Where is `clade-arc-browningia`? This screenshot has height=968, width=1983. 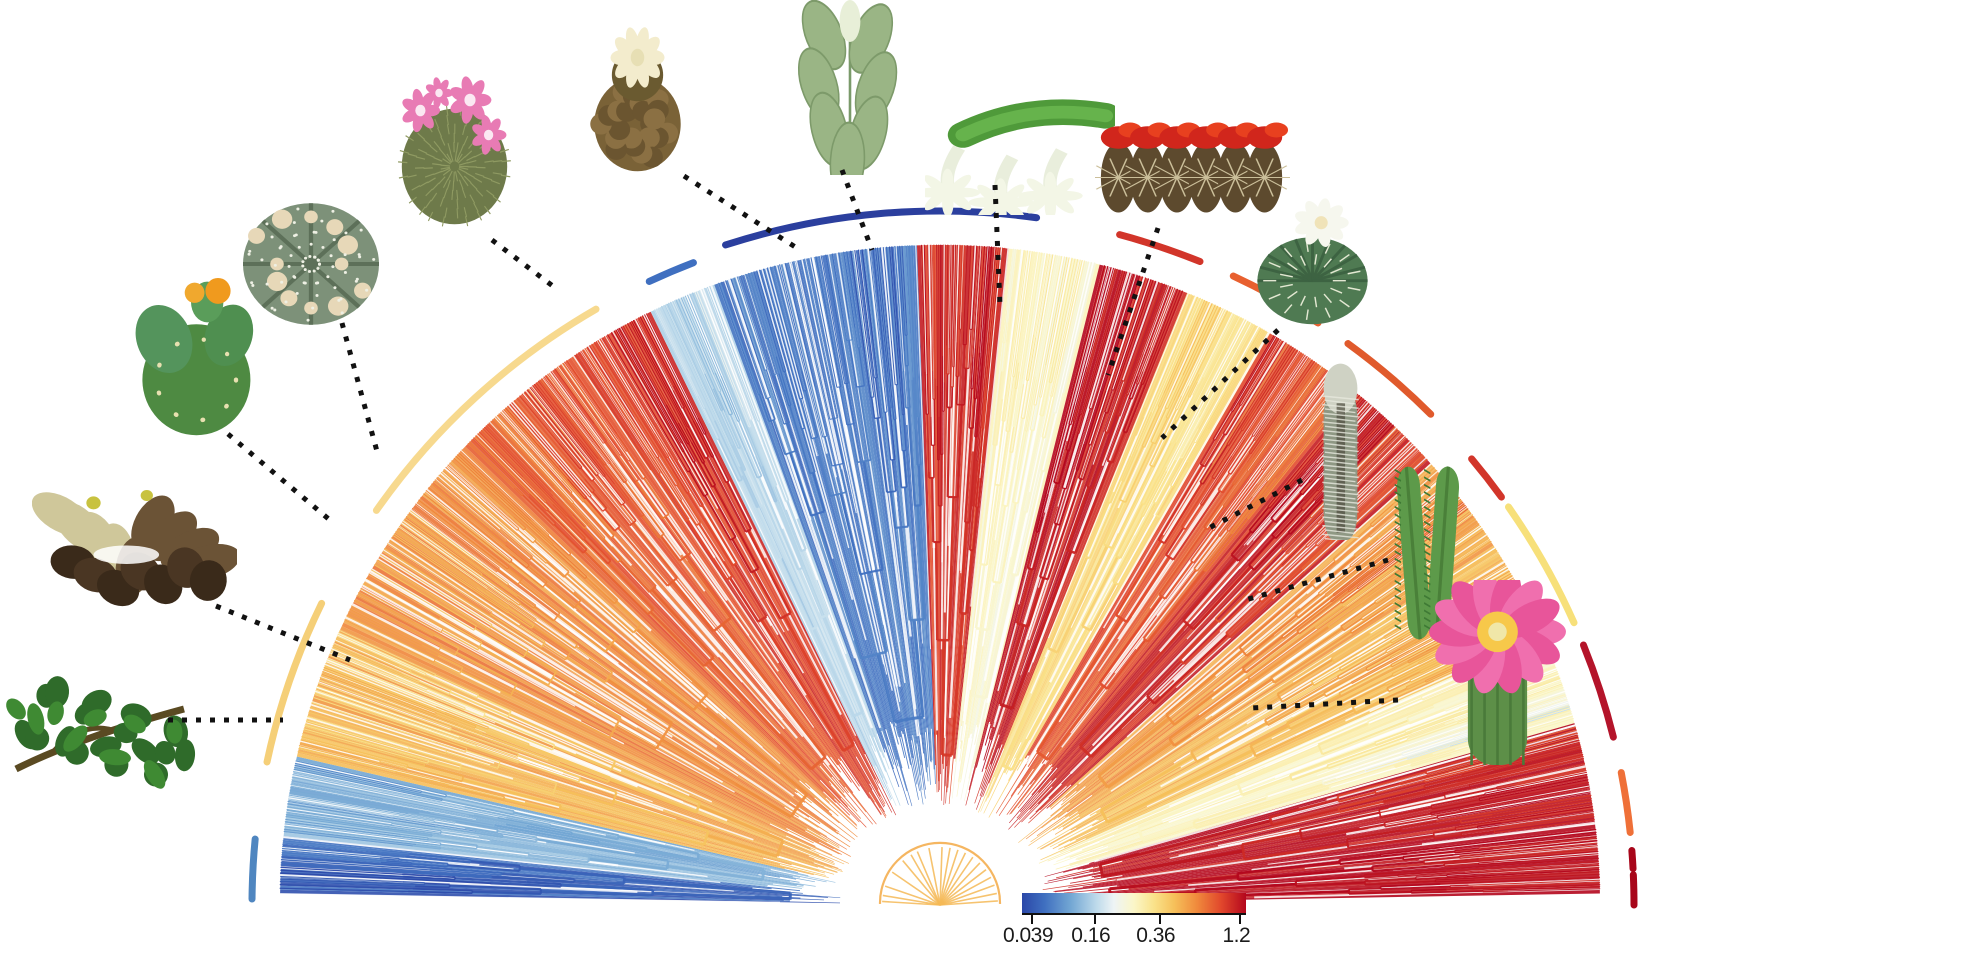
clade-arc-browningia is located at coordinates (1625, 803).